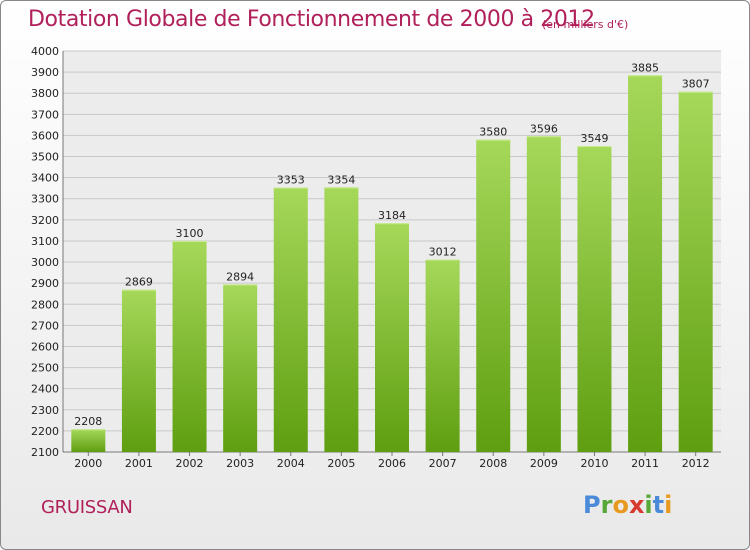 Image resolution: width=750 pixels, height=550 pixels. I want to click on y-tick-label: 4000, so click(45, 51).